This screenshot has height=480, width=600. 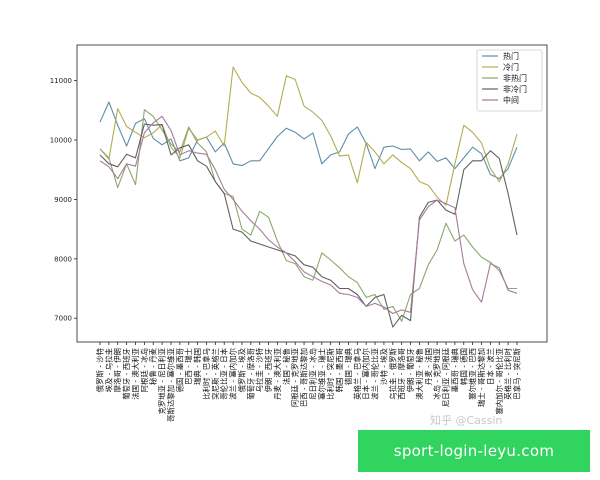 What do you see at coordinates (463, 366) in the screenshot?
I see `x-tick-label: 韩国 - 德国` at bounding box center [463, 366].